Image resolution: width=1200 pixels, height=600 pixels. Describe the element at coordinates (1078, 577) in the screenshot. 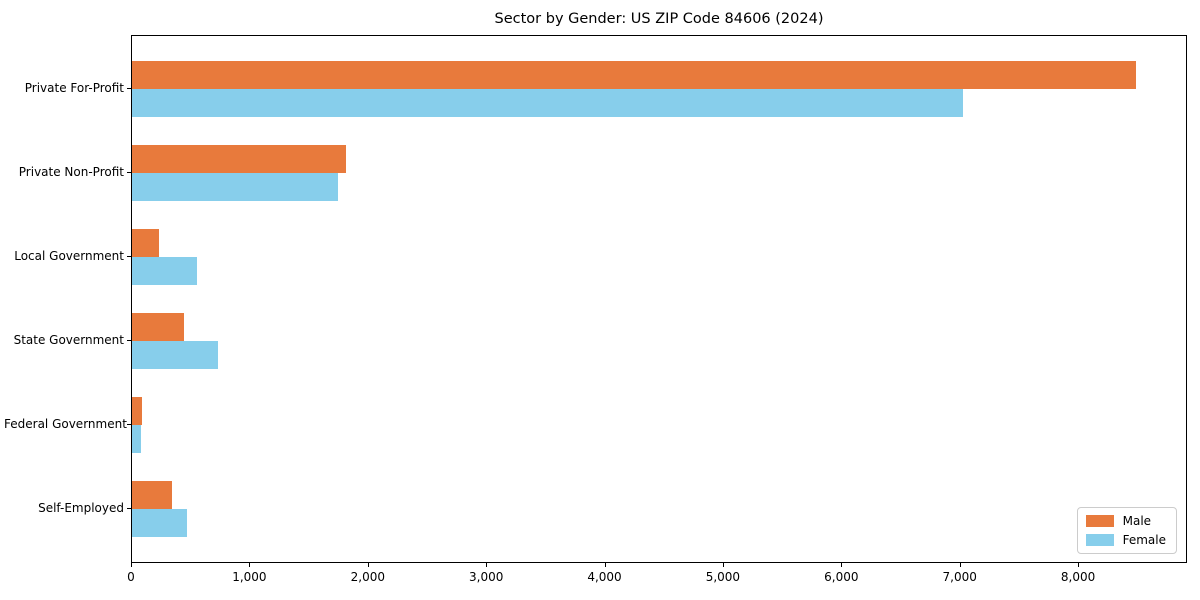

I see `x-tick-label-8000: 8,000` at that location.